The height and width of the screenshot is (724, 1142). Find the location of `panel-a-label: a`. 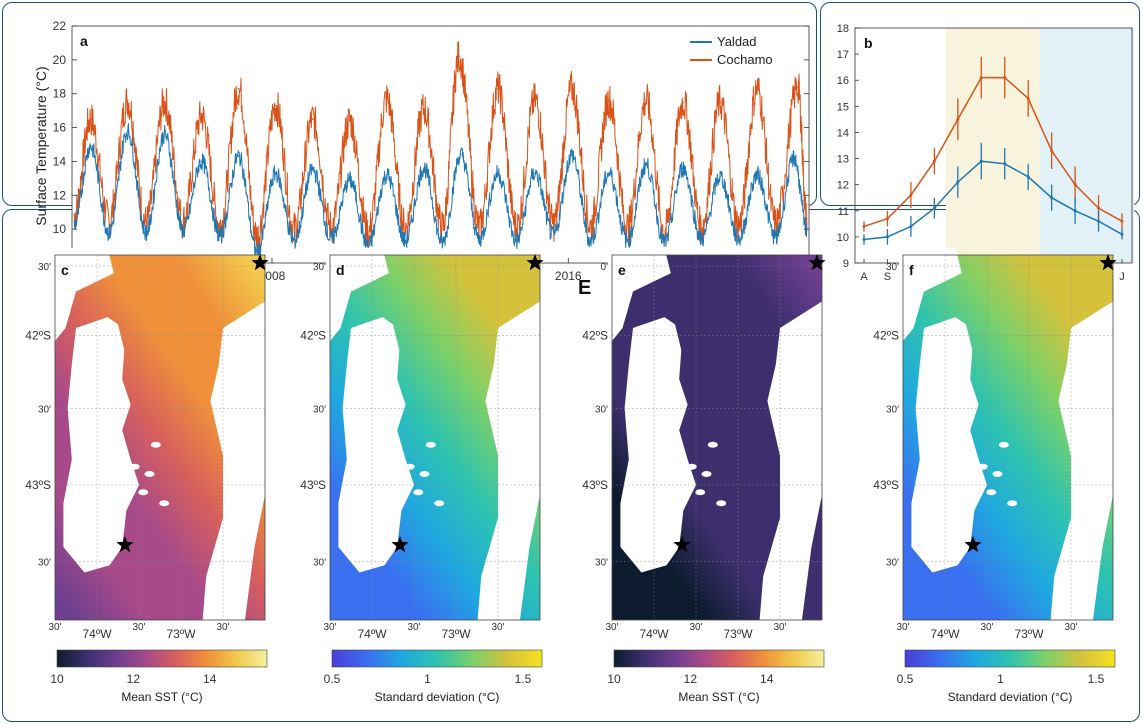

panel-a-label: a is located at coordinates (84, 41).